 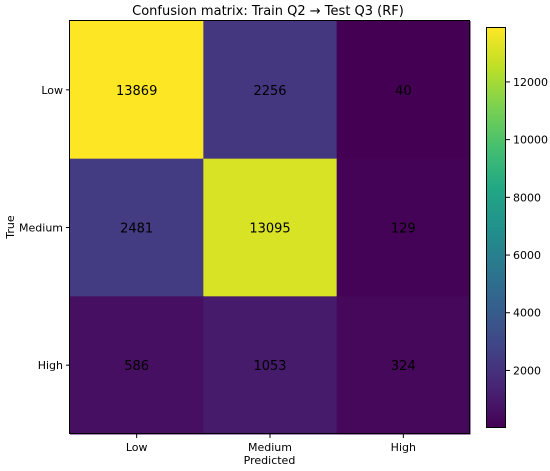 What do you see at coordinates (41, 228) in the screenshot?
I see `y-tick-label: Medium` at bounding box center [41, 228].